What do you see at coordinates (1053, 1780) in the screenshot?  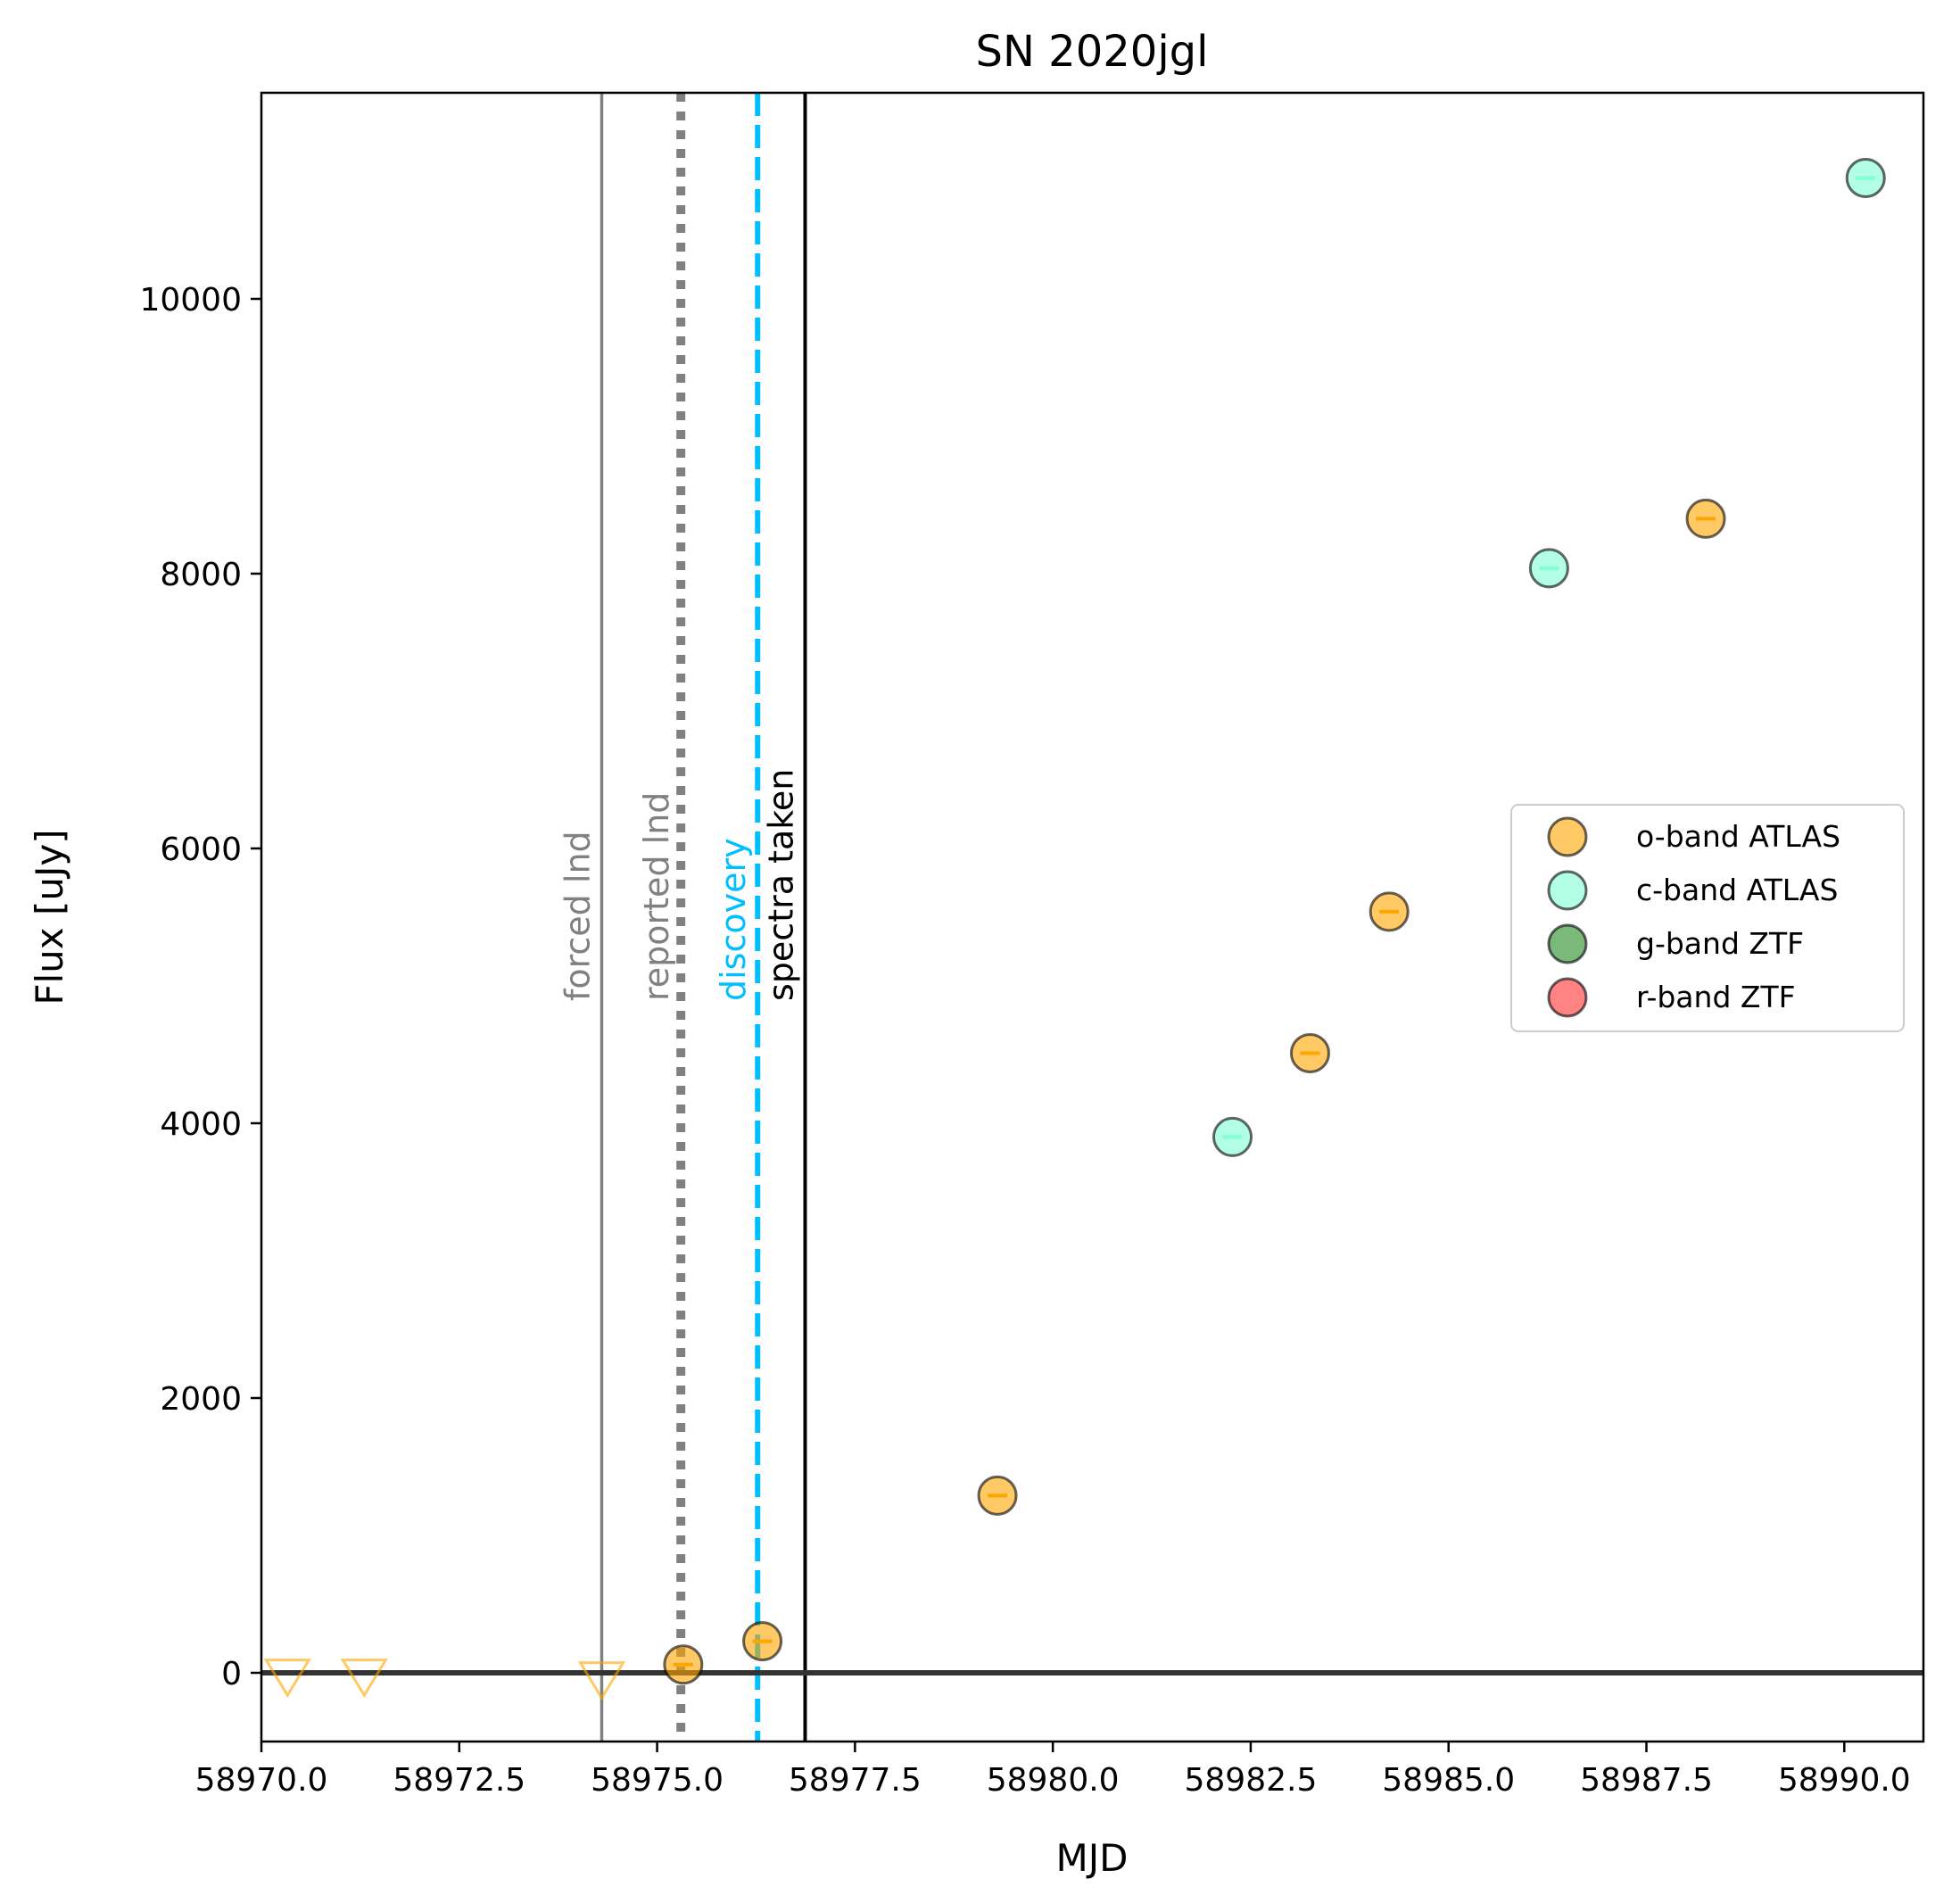 I see `x-tick-label-4: 58980.0` at bounding box center [1053, 1780].